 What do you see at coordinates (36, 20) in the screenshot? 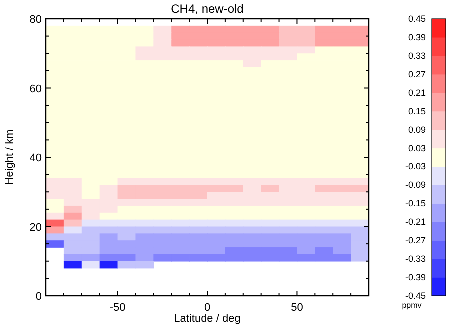
I see `y-tick-label: 80` at bounding box center [36, 20].